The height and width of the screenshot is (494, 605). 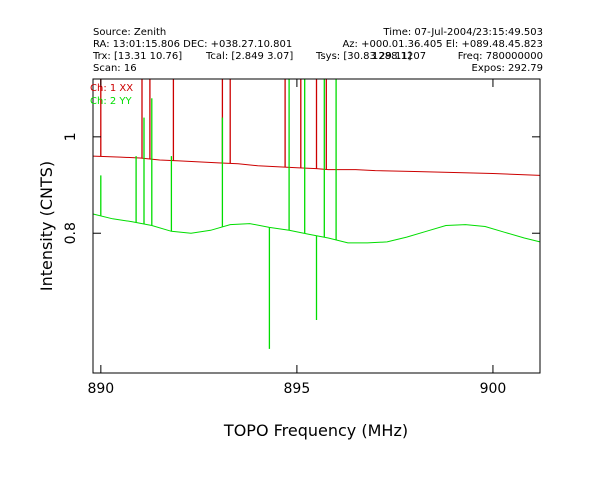 What do you see at coordinates (130, 32) in the screenshot?
I see `header-source: Source: Zenith` at bounding box center [130, 32].